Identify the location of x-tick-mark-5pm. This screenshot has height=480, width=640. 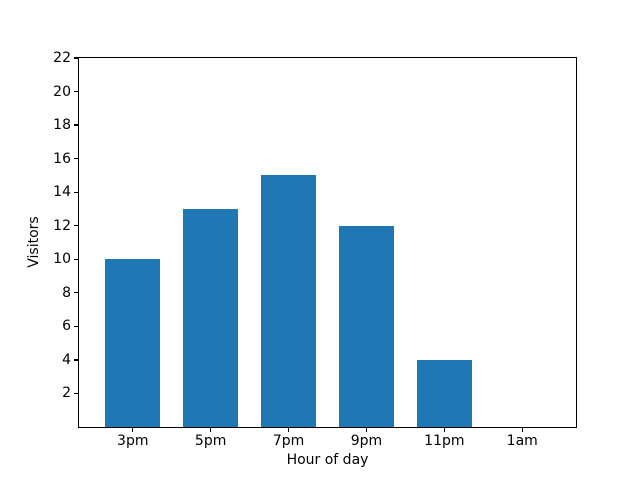
(211, 430).